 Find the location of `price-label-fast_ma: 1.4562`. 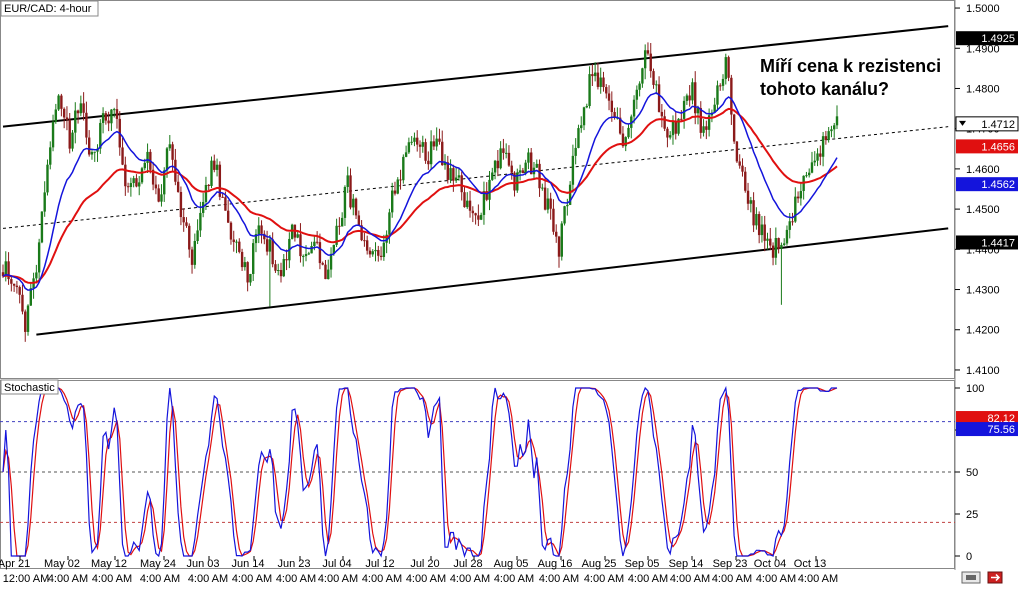

price-label-fast_ma: 1.4562 is located at coordinates (998, 185).